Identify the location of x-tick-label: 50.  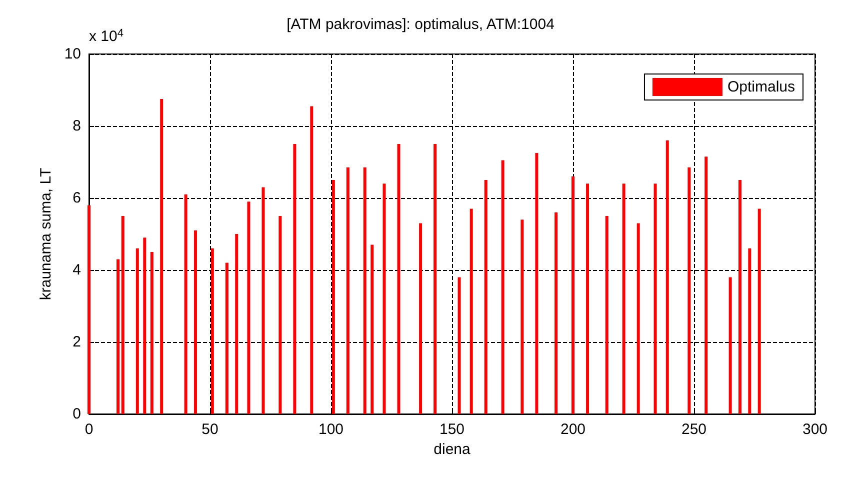
(210, 429).